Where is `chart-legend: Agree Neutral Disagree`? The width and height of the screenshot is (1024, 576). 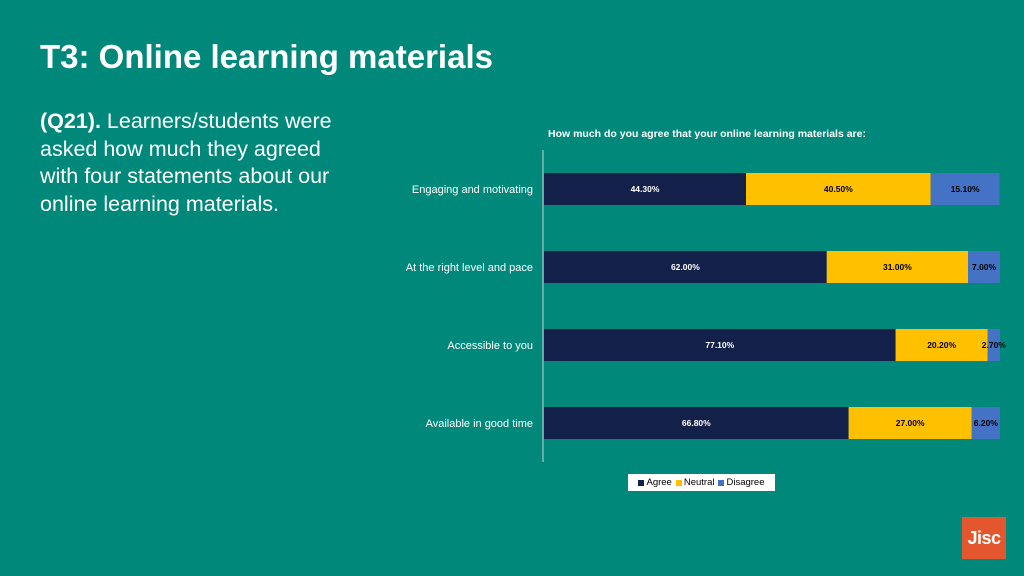
chart-legend: Agree Neutral Disagree is located at coordinates (701, 482).